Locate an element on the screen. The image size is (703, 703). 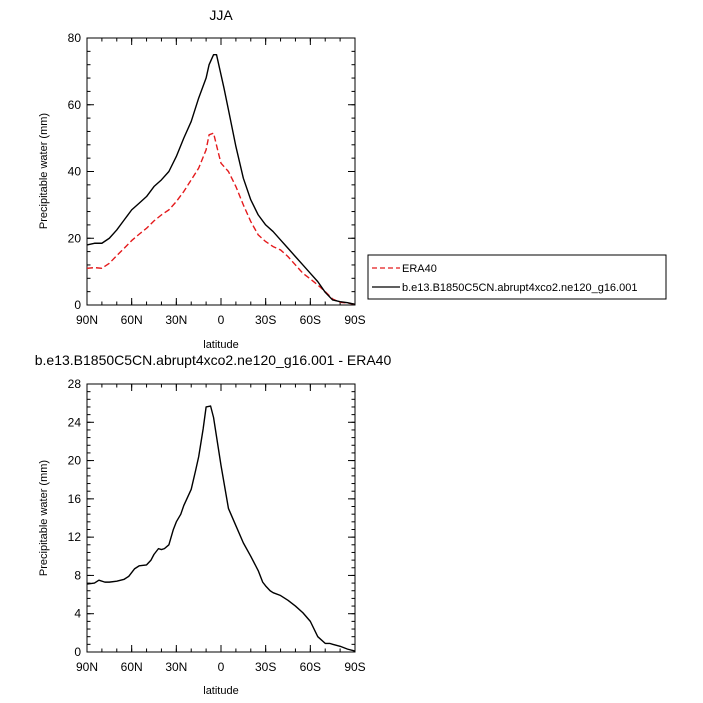
top-panel-y-axis-label: Precipitable water (mm) is located at coordinates (44, 171).